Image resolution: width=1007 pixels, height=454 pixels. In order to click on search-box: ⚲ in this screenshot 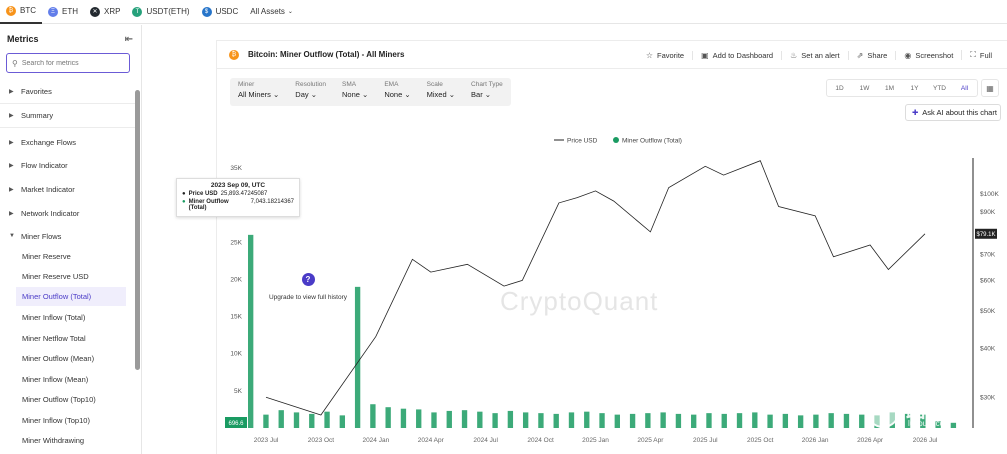, I will do `click(68, 63)`.